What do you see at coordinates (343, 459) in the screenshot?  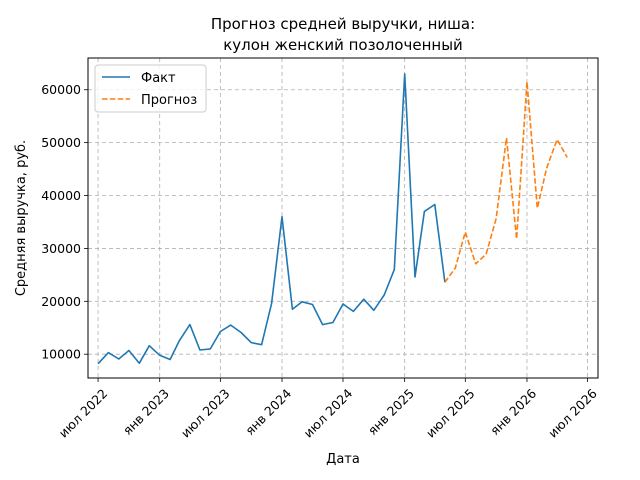 I see `x-axis-label: Дата` at bounding box center [343, 459].